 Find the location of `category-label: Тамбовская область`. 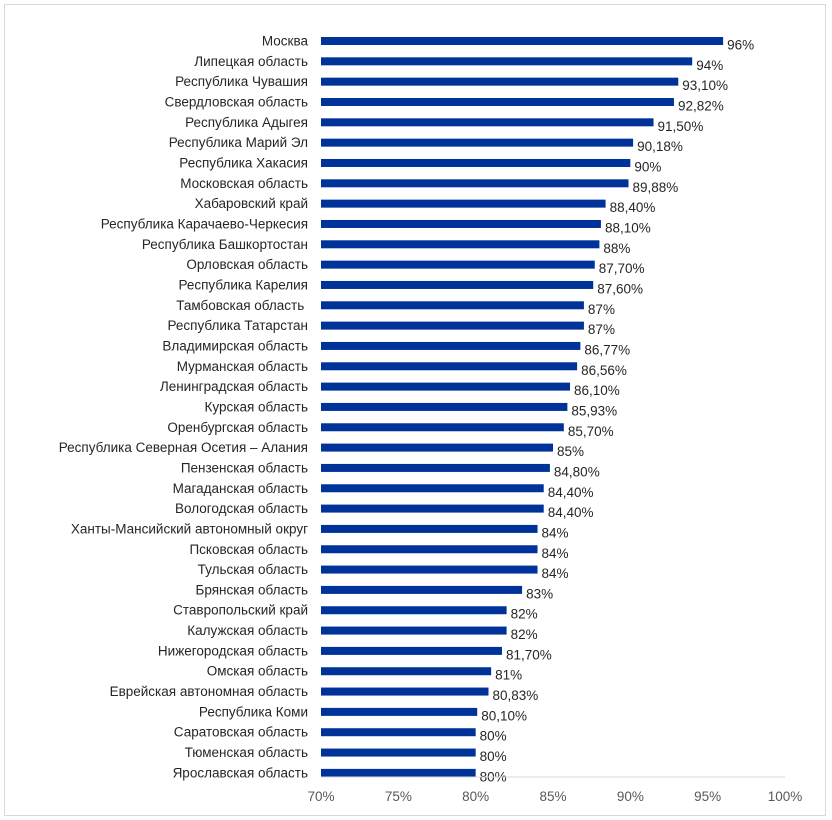

category-label: Тамбовская область is located at coordinates (242, 305).